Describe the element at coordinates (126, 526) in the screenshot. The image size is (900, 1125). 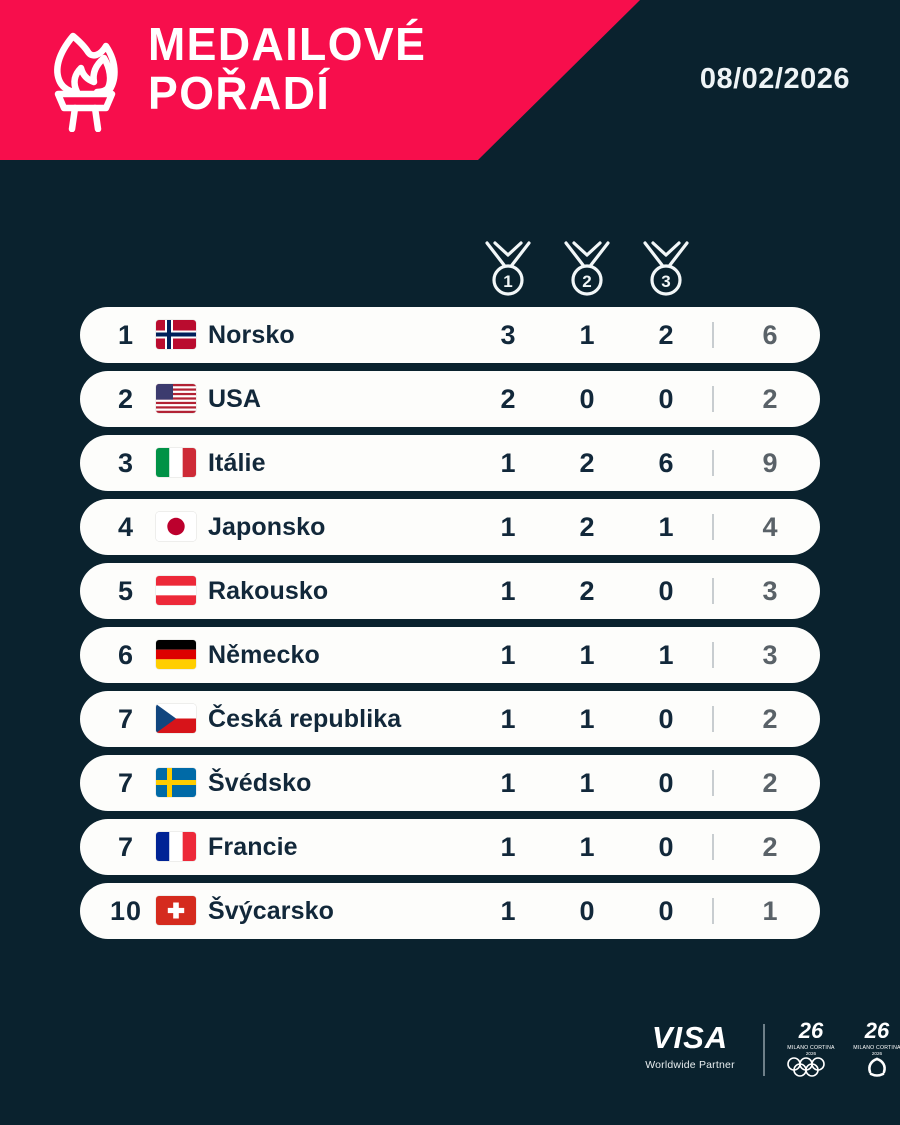
I see `rank-value: 4` at that location.